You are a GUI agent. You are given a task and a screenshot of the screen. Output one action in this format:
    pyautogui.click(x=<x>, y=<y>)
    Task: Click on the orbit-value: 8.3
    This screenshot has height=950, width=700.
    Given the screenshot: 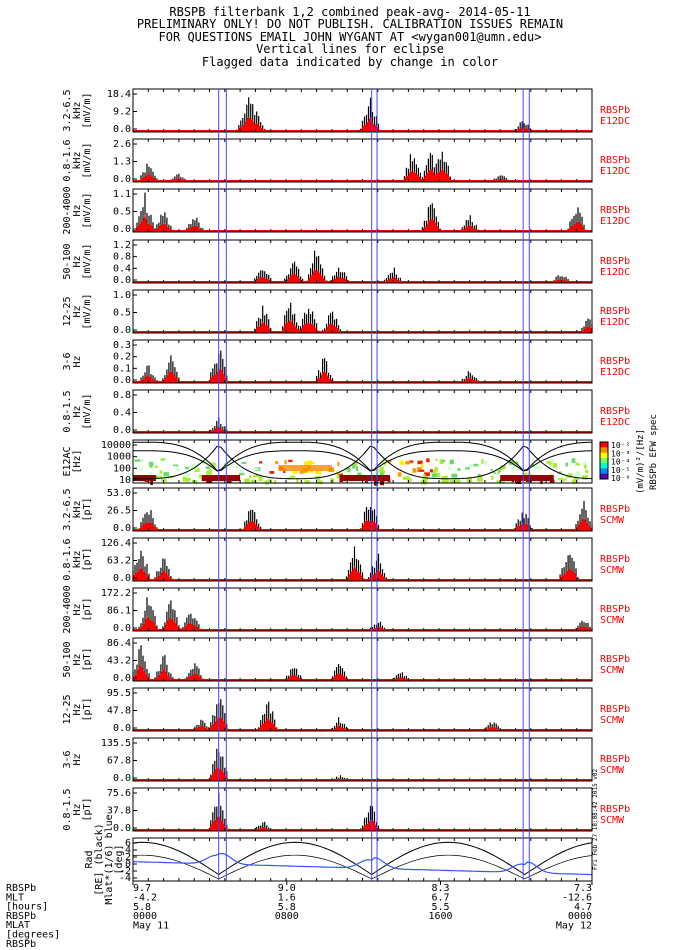 What is the action you would take?
    pyautogui.click(x=440, y=888)
    